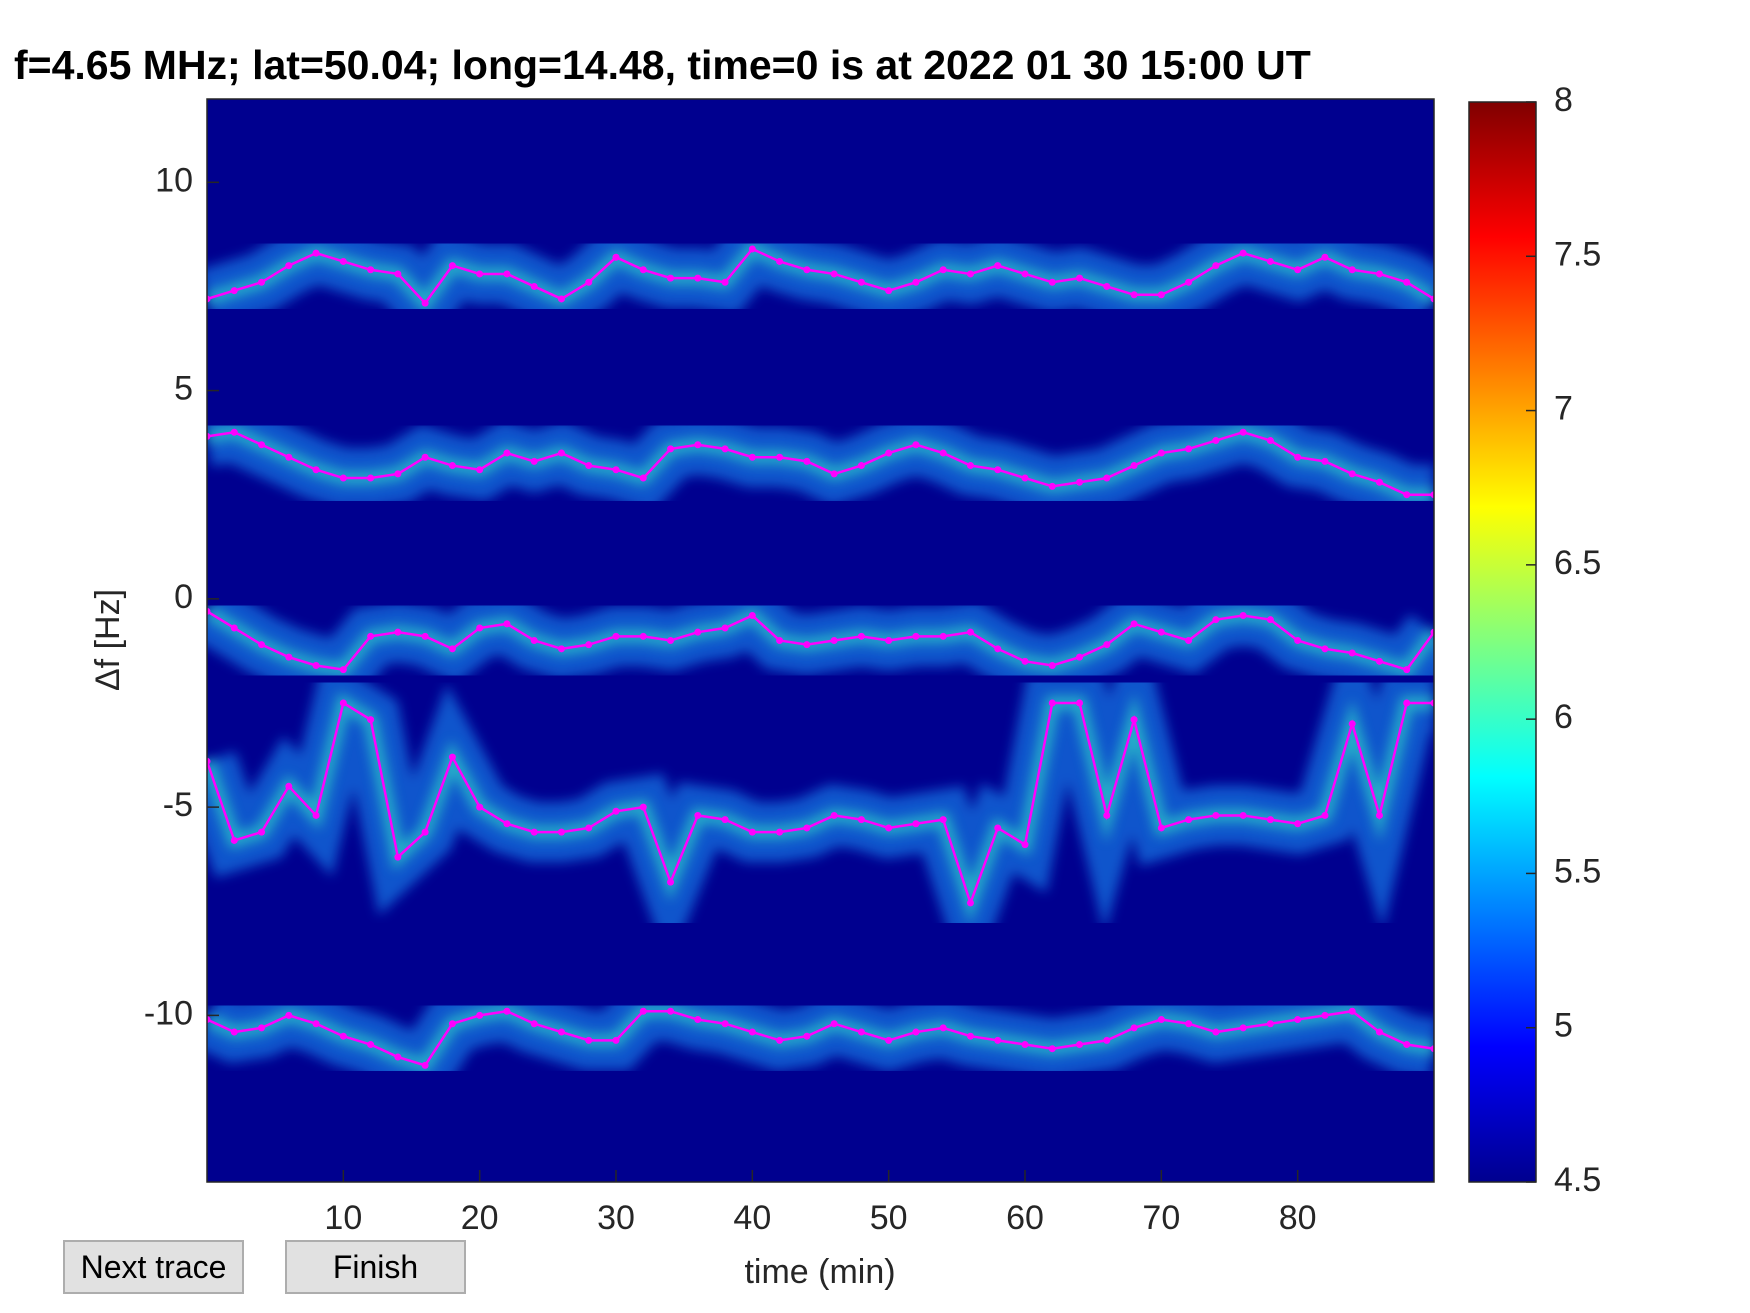 This screenshot has height=1313, width=1750. Describe the element at coordinates (1298, 1218) in the screenshot. I see `x-tick-label: 80` at that location.